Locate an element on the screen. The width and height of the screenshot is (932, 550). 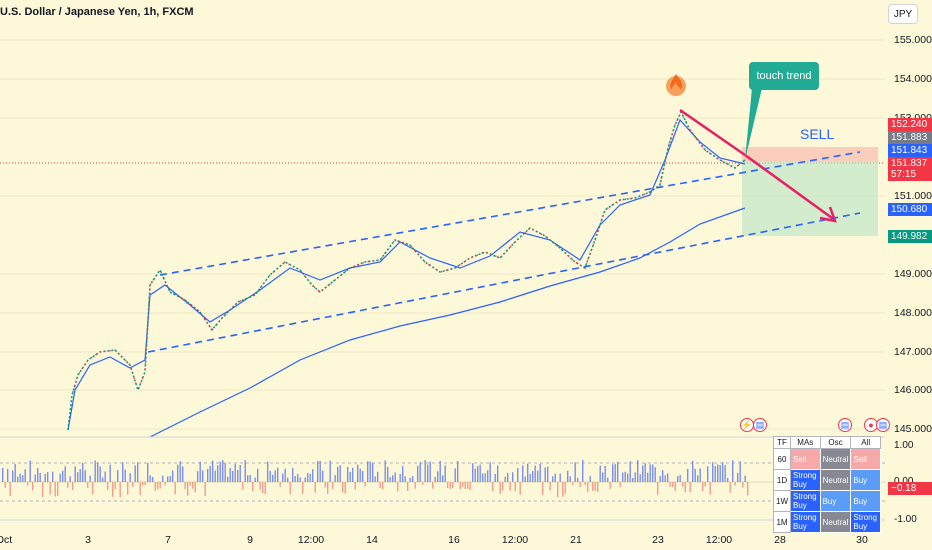
table-row: 1D Strong Buy Neutral Buy is located at coordinates (827, 480).